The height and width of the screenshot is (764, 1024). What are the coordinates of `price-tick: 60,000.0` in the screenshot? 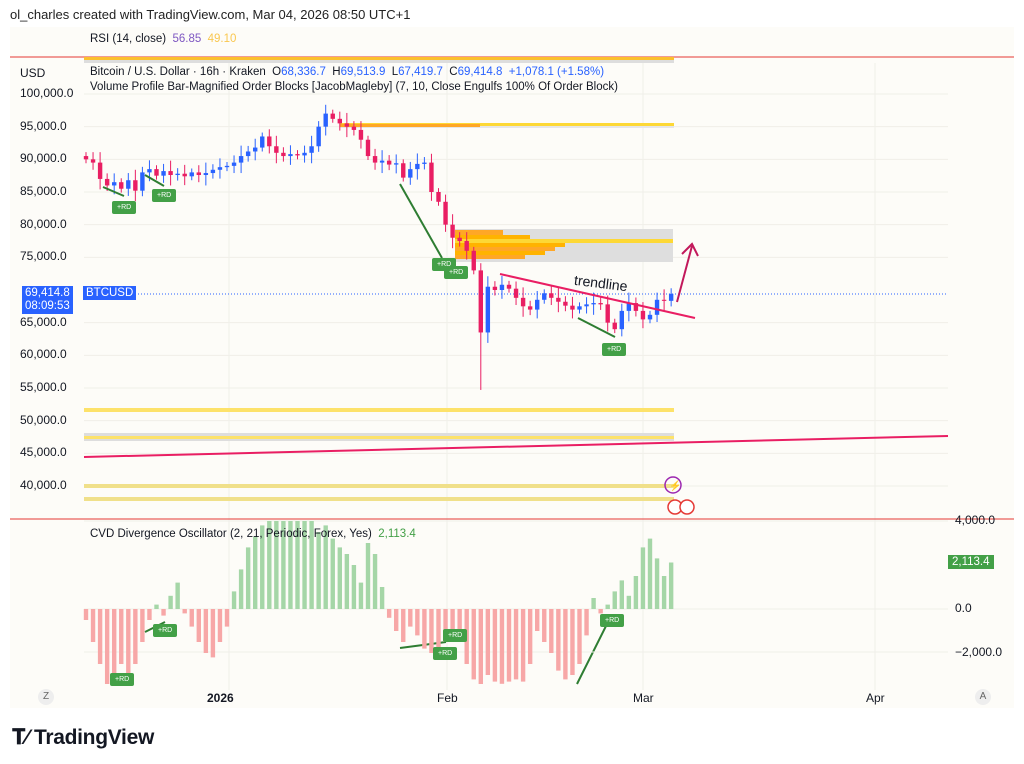 It's located at (43, 354).